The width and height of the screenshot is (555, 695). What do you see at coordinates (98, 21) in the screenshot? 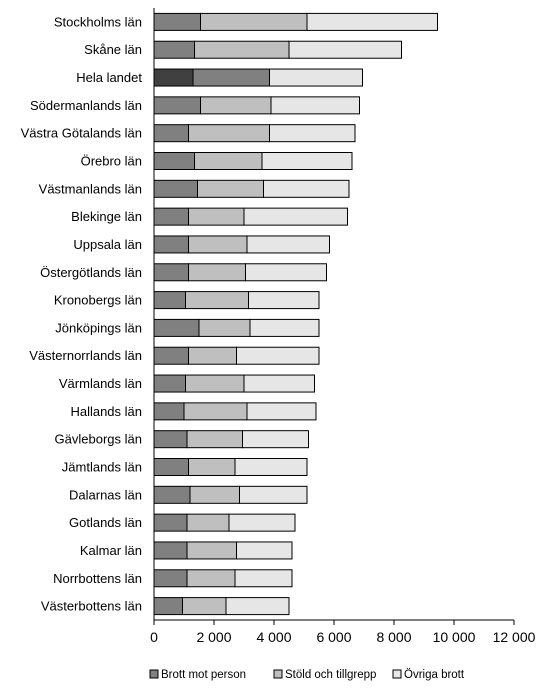
I see `category-label-1: Stockholms län` at bounding box center [98, 21].